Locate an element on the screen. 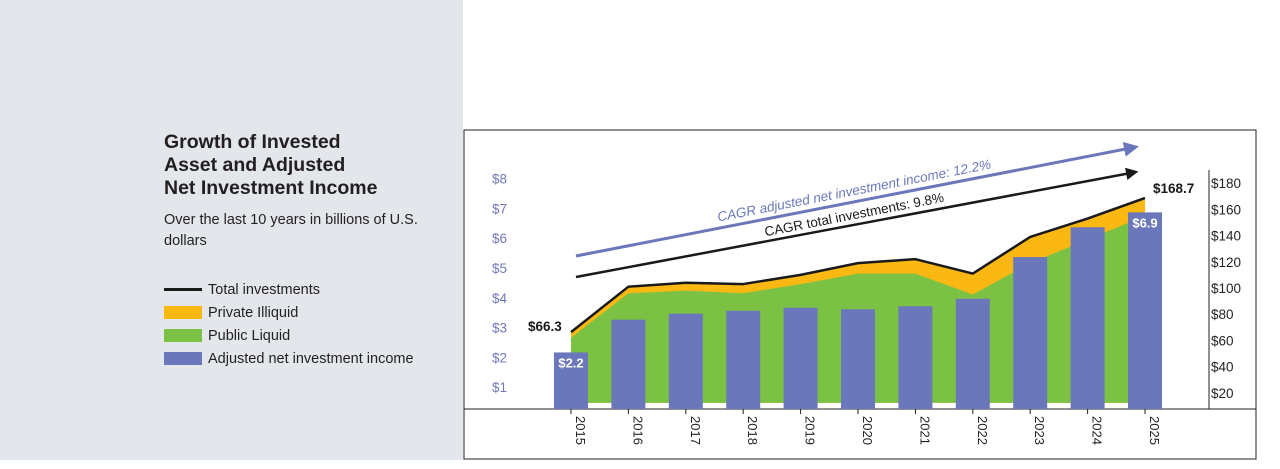  x-tick-label: 2019 is located at coordinates (810, 430).